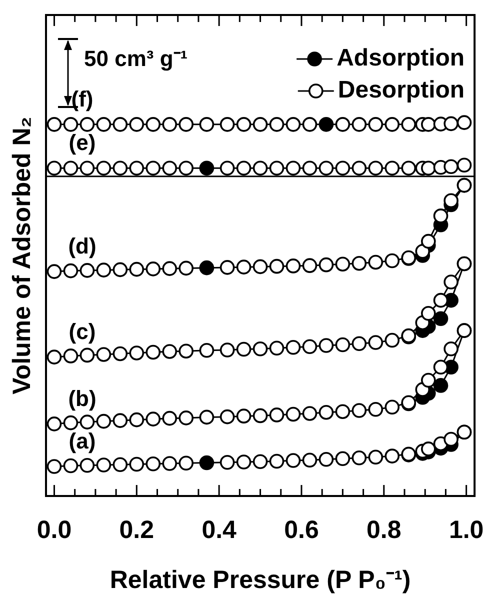  What do you see at coordinates (219, 530) in the screenshot?
I see `x-tick-label: 0.4` at bounding box center [219, 530].